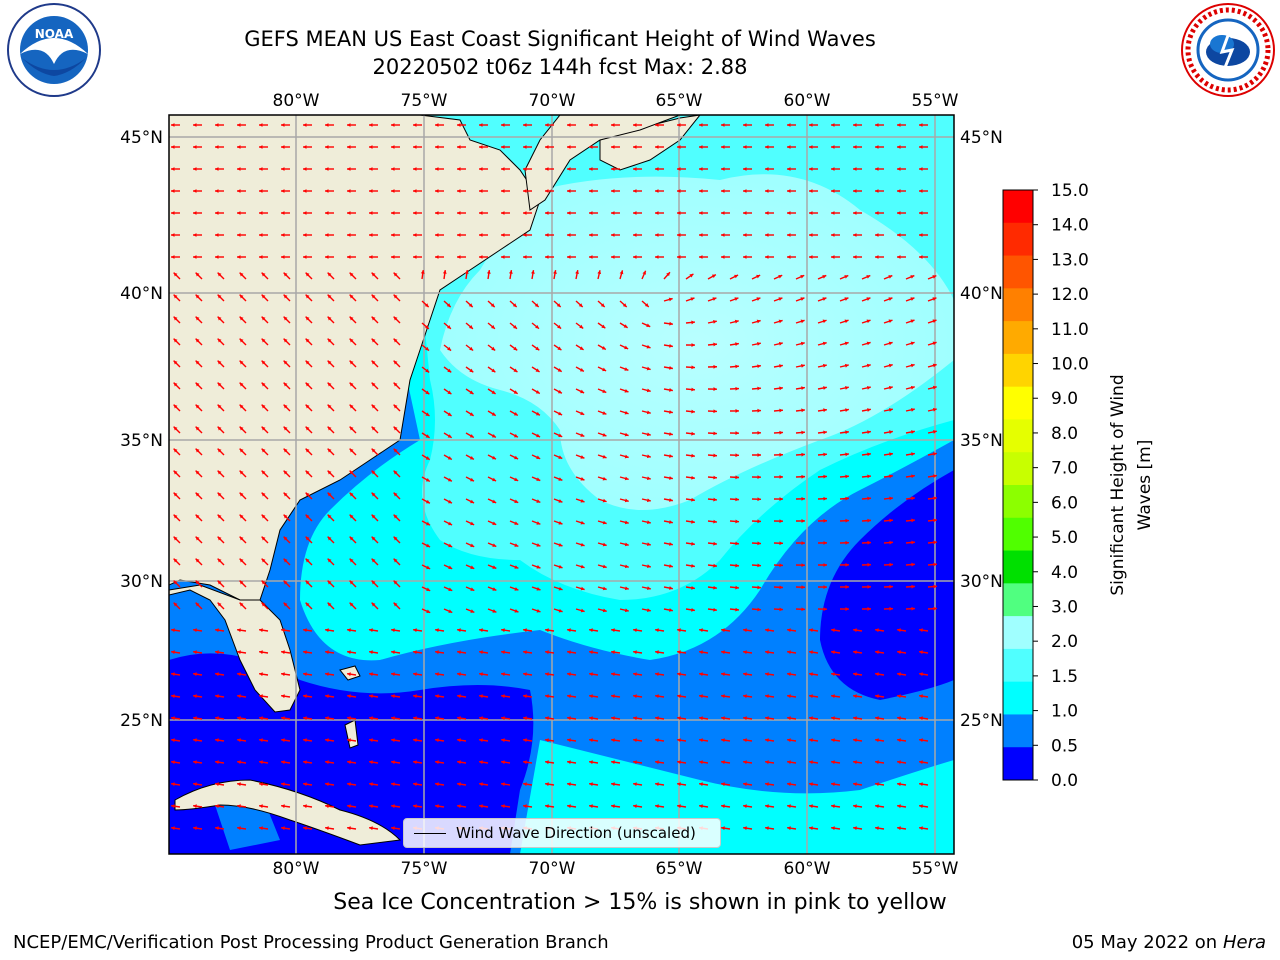 Image resolution: width=1280 pixels, height=960 pixels. What do you see at coordinates (616, 869) in the screenshot?
I see `lon-labels-bottom: 80°W 75°W 70°W 65°W 60°W 55°W` at bounding box center [616, 869].